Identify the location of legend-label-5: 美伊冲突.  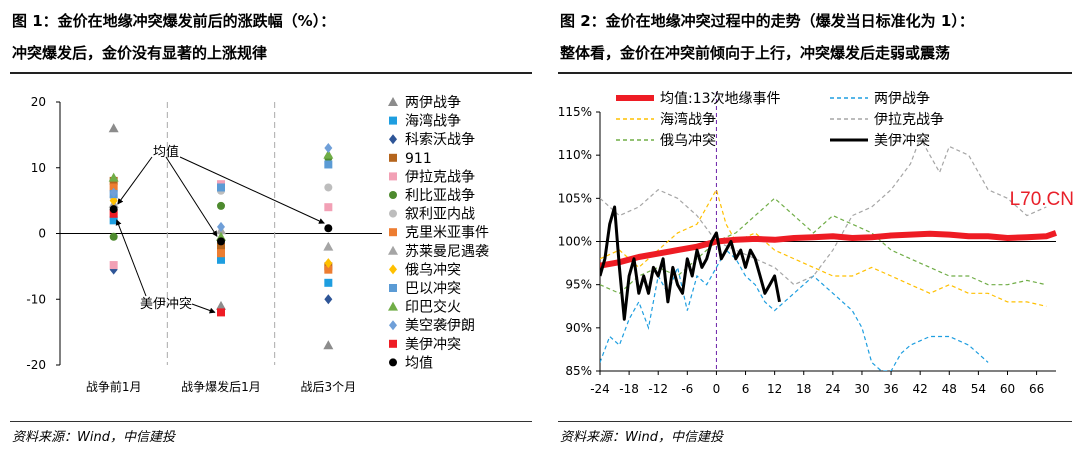
(902, 141).